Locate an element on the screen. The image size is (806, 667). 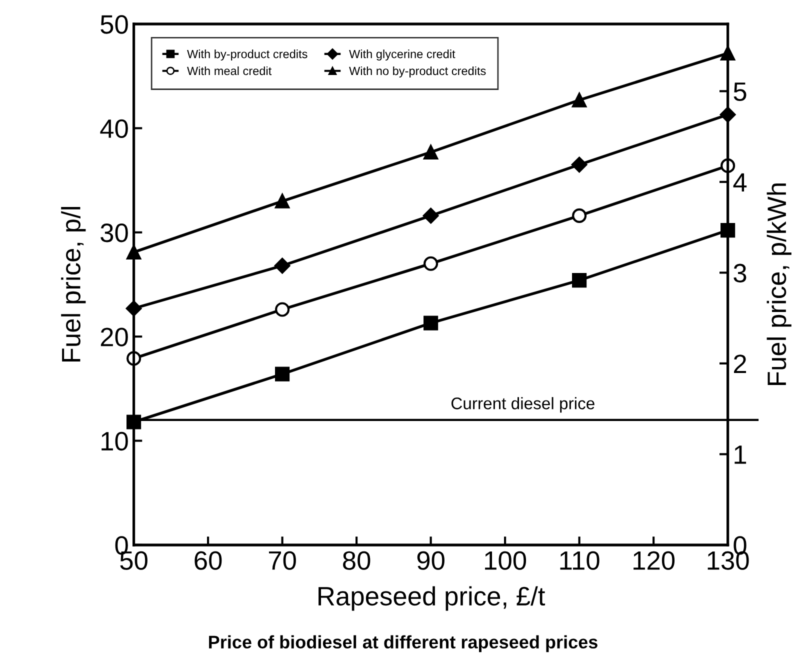
x-tick-label: 120 is located at coordinates (654, 560).